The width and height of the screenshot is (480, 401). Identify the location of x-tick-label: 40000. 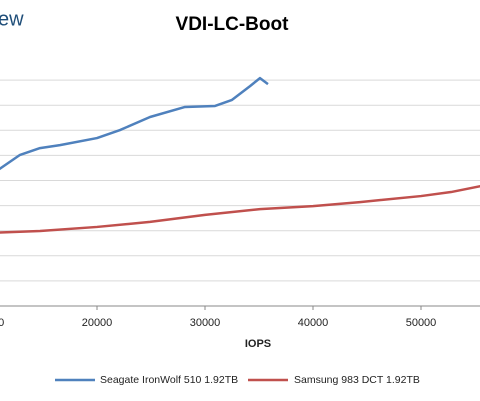
(313, 323).